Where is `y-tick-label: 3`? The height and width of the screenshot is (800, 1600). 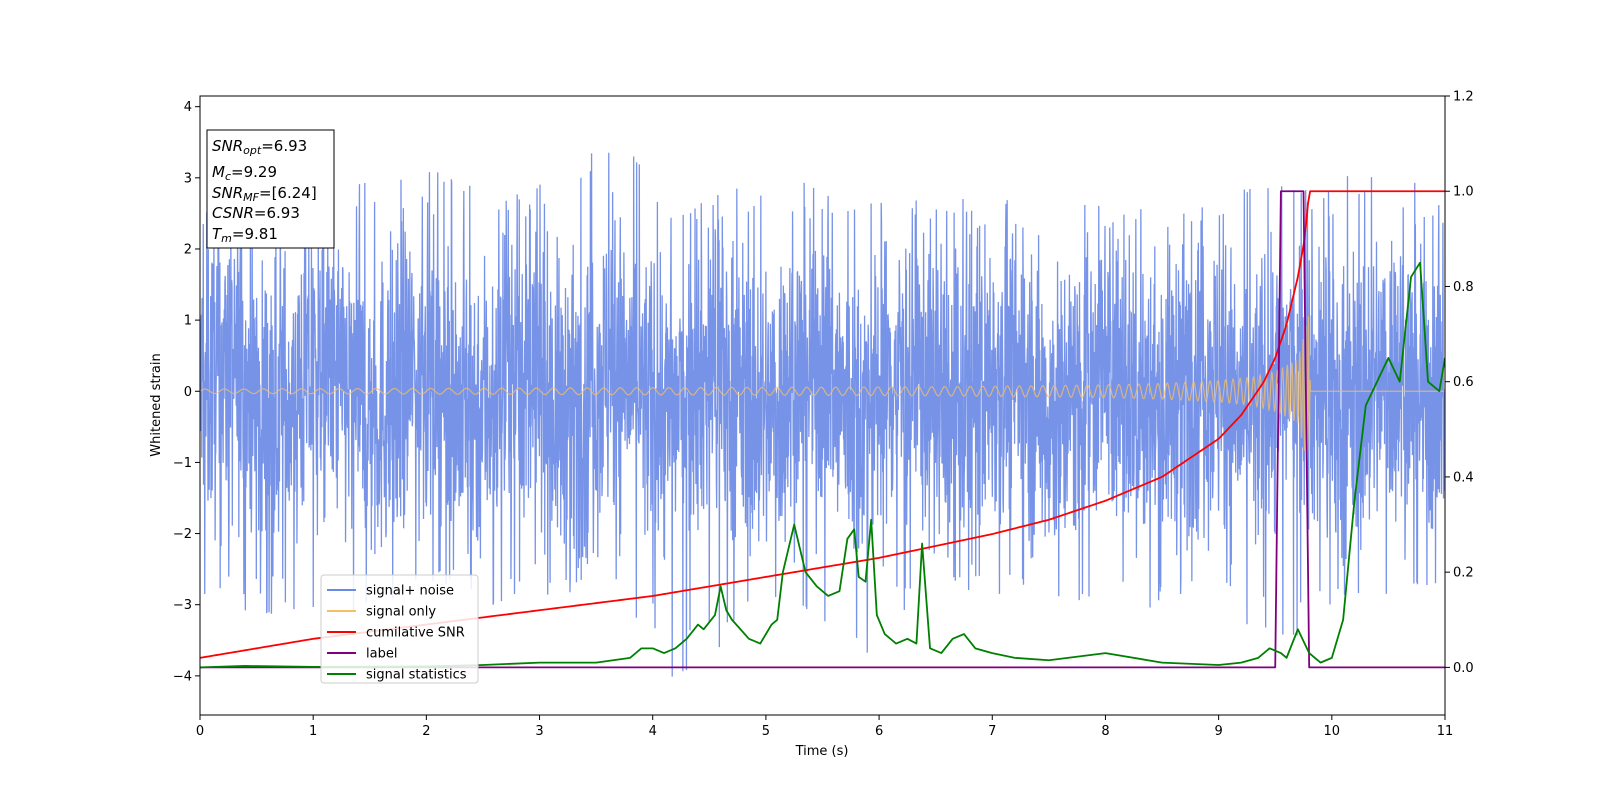
y-tick-label: 3 is located at coordinates (188, 178).